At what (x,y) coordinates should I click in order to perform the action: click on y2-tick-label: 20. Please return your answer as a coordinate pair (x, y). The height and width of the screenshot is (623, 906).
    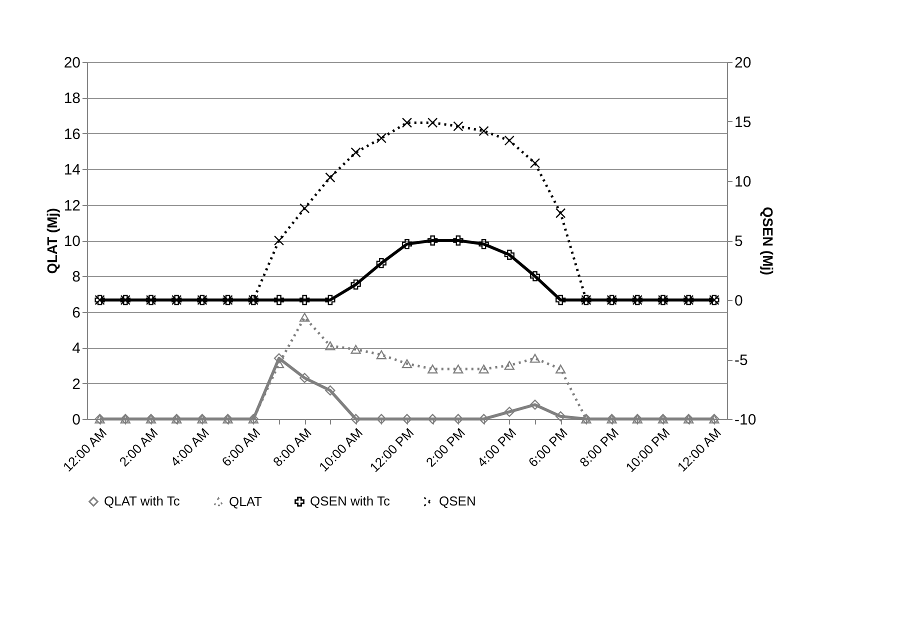
    Looking at the image, I should click on (743, 63).